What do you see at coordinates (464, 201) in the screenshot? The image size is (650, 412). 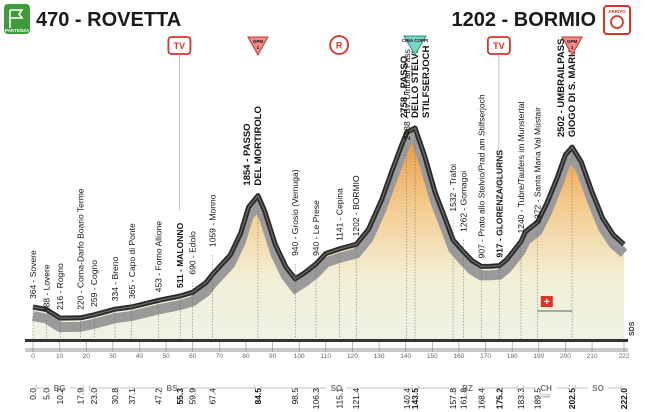 I see `waypoint-label: 1262 - Gomagoi` at bounding box center [464, 201].